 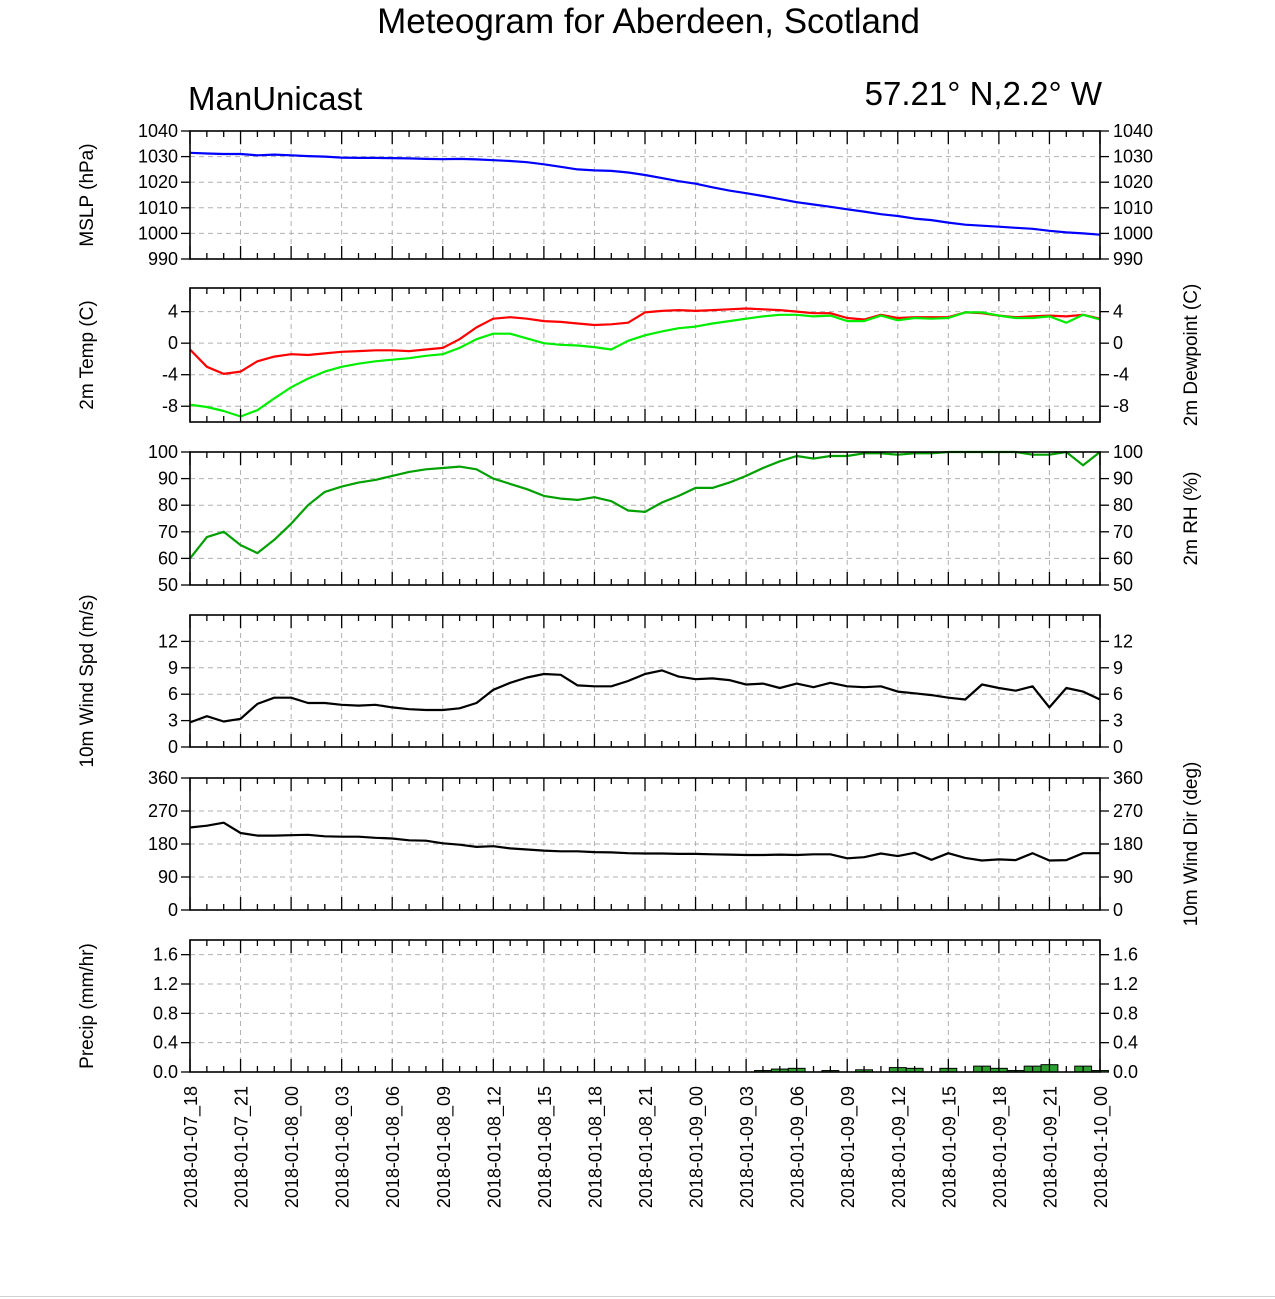 I want to click on x-tick-label: 2018-01-09_15, so click(x=949, y=1147).